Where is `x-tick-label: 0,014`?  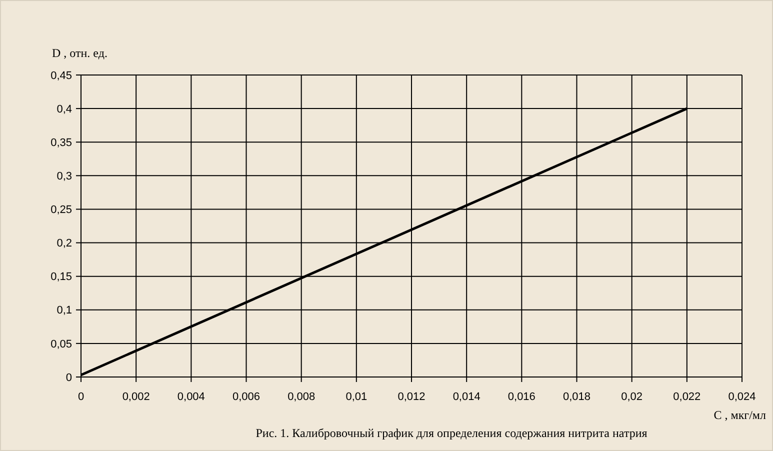 x-tick-label: 0,014 is located at coordinates (466, 397).